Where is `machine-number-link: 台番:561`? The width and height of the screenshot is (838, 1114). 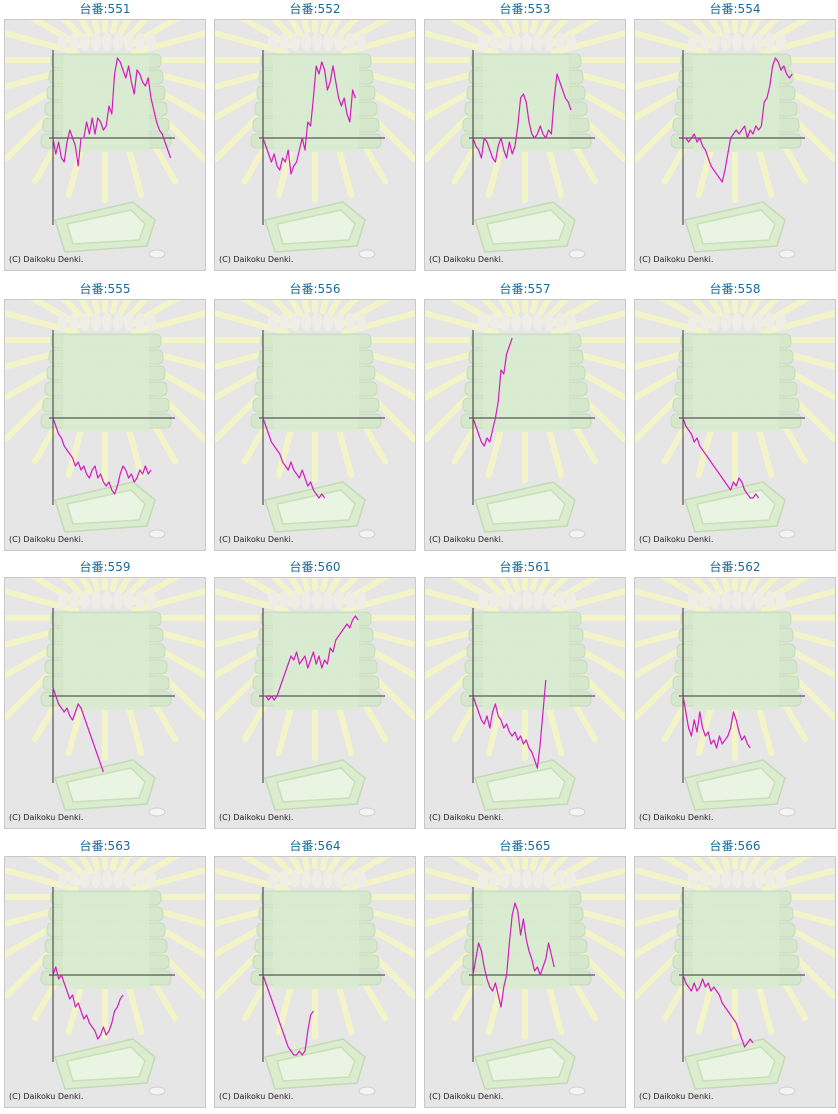
machine-number-link: 台番:561 is located at coordinates (525, 567).